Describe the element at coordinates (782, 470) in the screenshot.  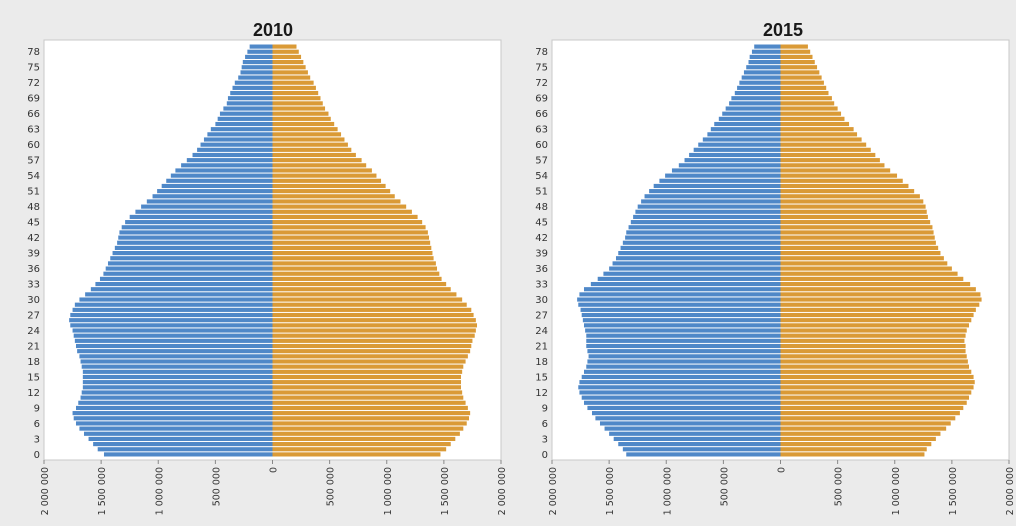
I see `x-tick-label: 0` at that location.